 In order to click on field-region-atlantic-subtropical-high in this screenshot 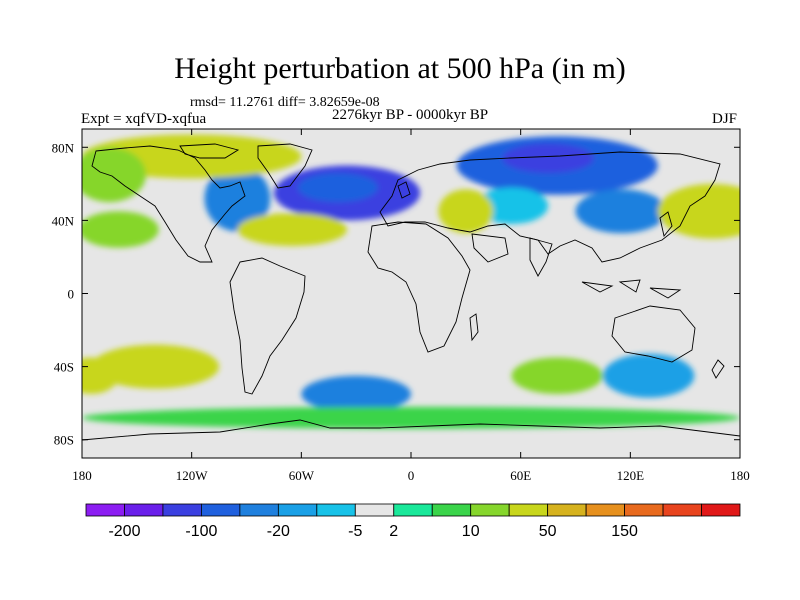, I will do `click(292, 229)`.